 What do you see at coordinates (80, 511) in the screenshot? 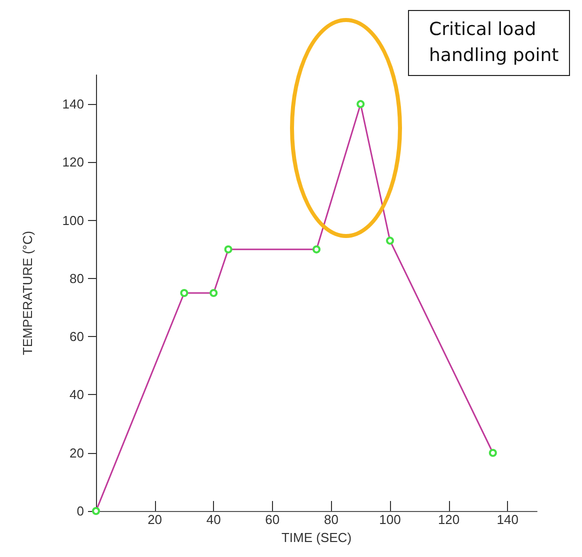
I see `y-tick-label: 0` at bounding box center [80, 511].